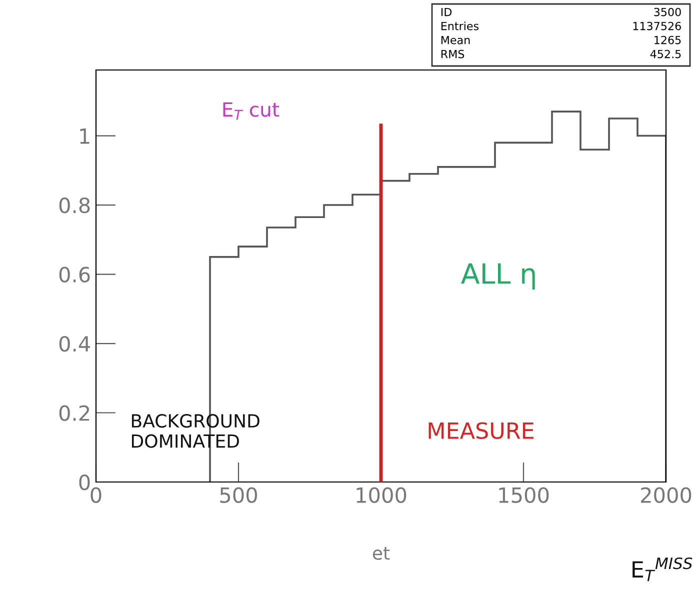 This screenshot has width=697, height=591. Describe the element at coordinates (665, 54) in the screenshot. I see `text: 452.5` at that location.